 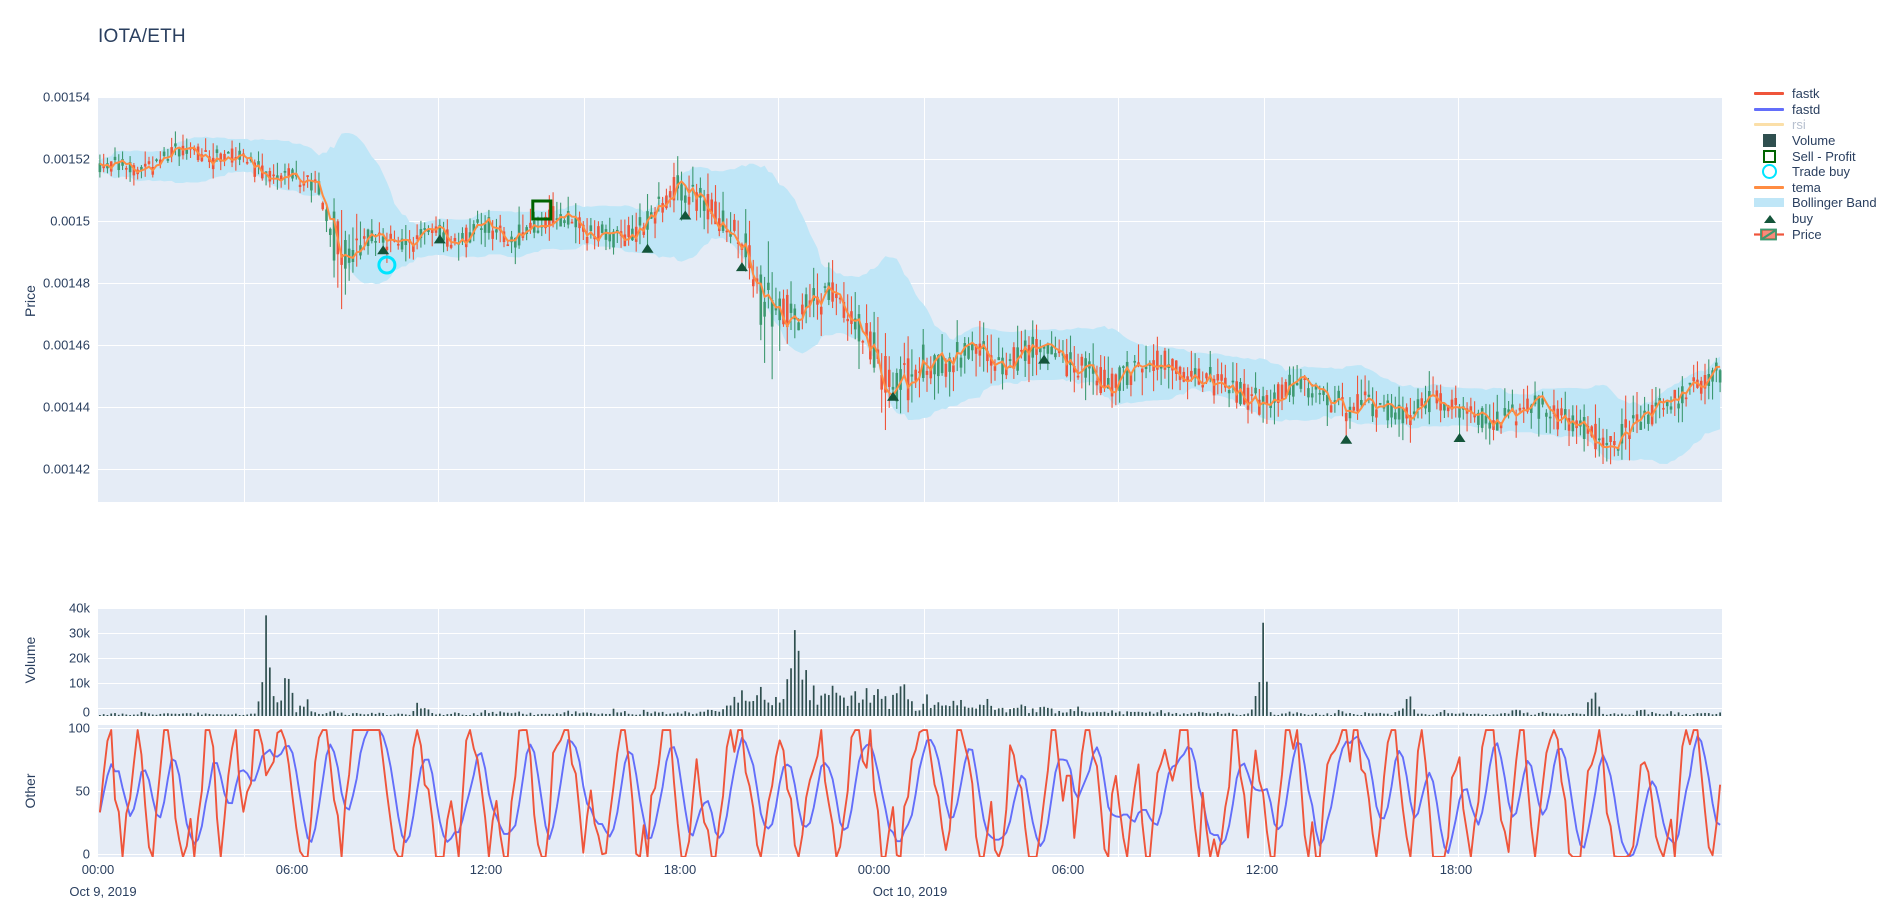 I want to click on legend-item-bollinger-band: Bollinger Band, so click(x=1818, y=203).